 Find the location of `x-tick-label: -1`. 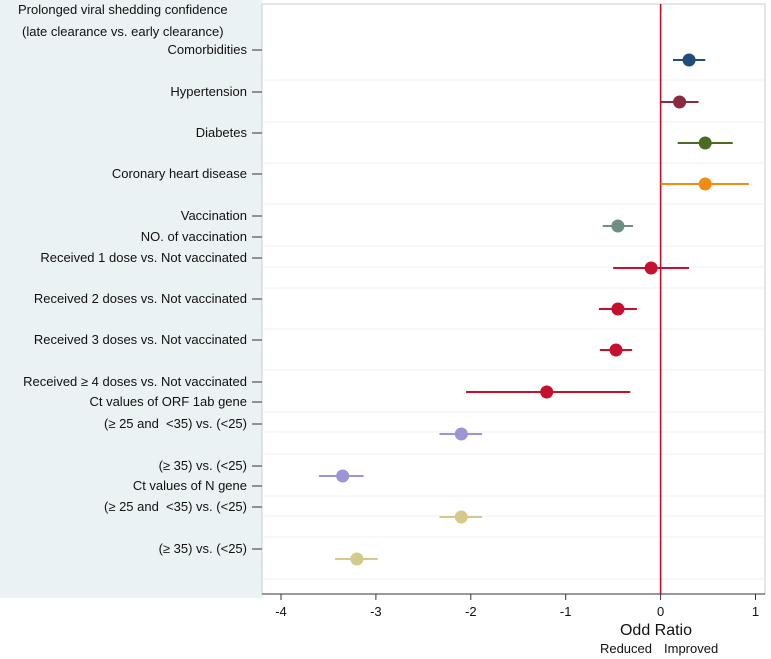

x-tick-label: -1 is located at coordinates (566, 611).